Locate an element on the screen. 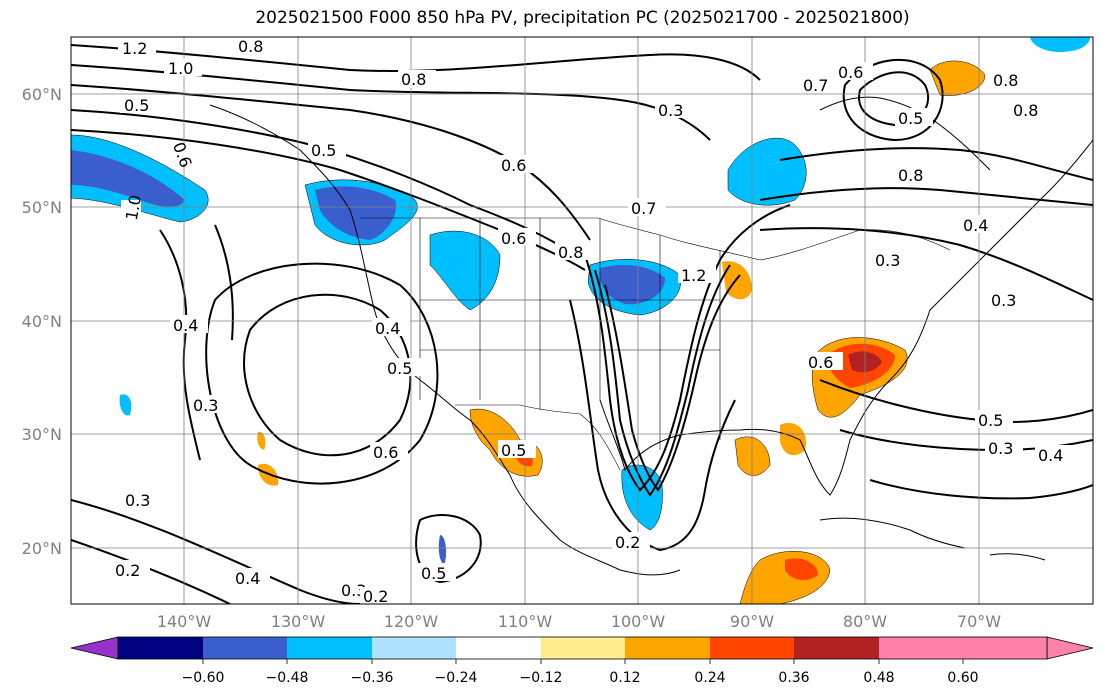 This screenshot has height=698, width=1105. colorbar-tick-label: −0.60 is located at coordinates (203, 678).